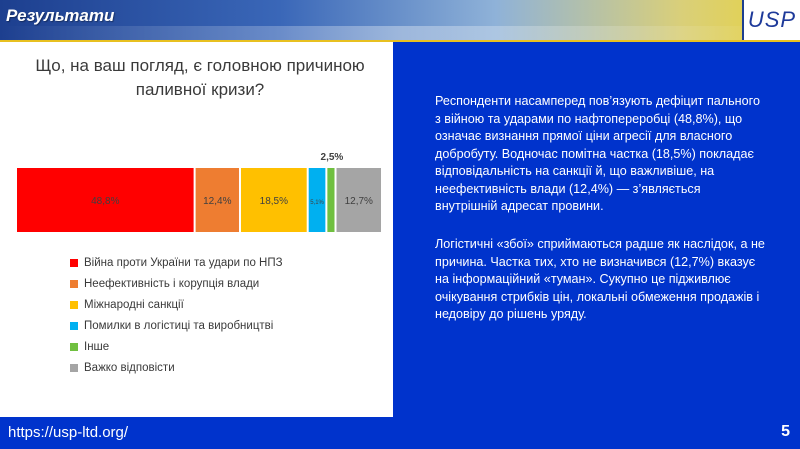  Describe the element at coordinates (176, 367) in the screenshot. I see `legend-item-6: Важко відповісти` at that location.